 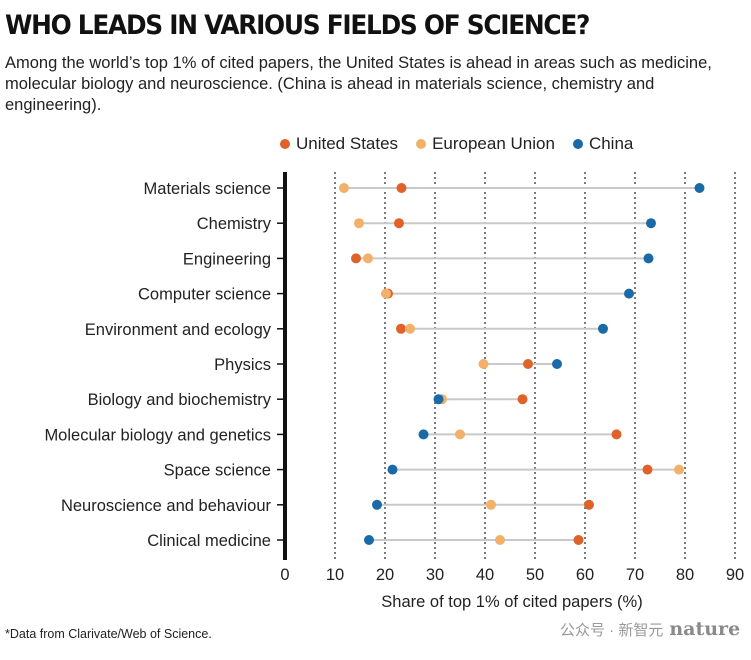 What do you see at coordinates (635, 575) in the screenshot?
I see `x-tick-label-70: 70` at bounding box center [635, 575].